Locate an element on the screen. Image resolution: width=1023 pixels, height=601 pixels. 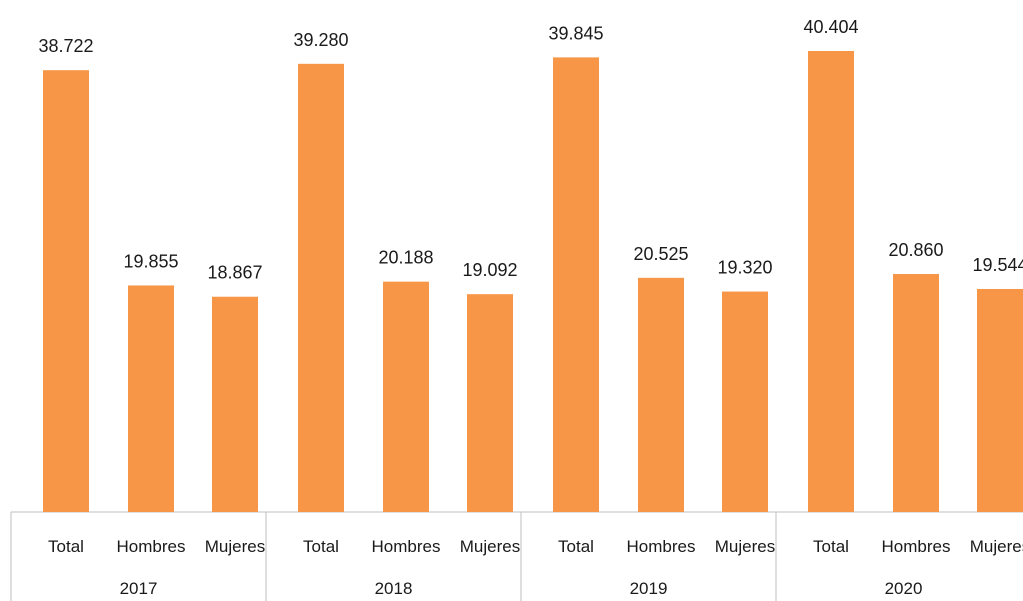
data-label: 19.092 is located at coordinates (489, 270).